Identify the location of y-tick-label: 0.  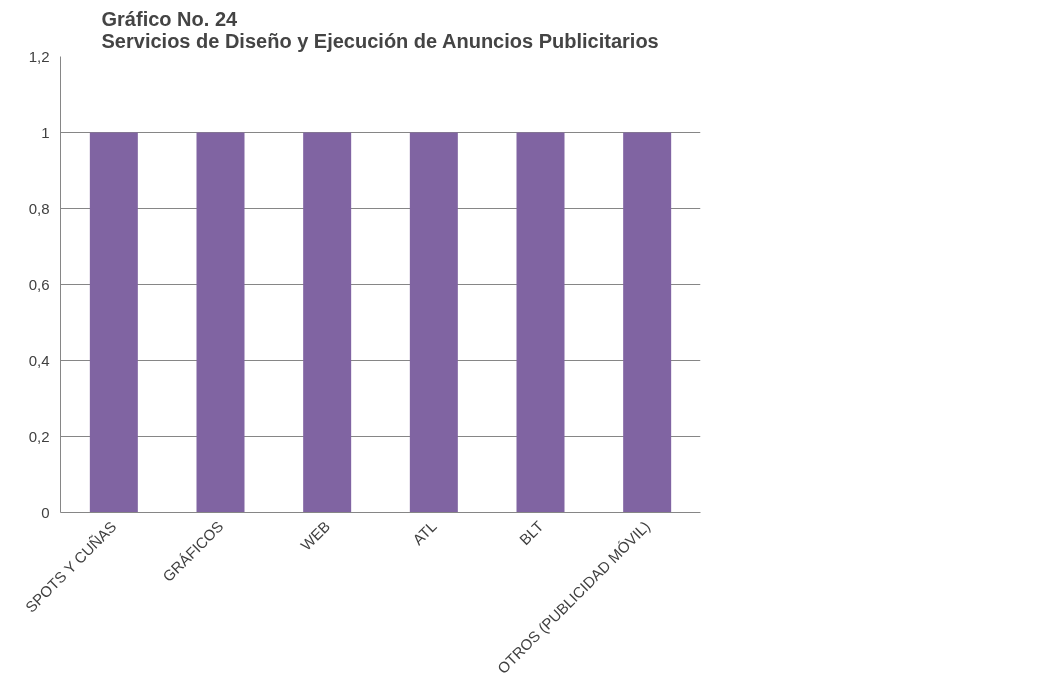
(45, 512).